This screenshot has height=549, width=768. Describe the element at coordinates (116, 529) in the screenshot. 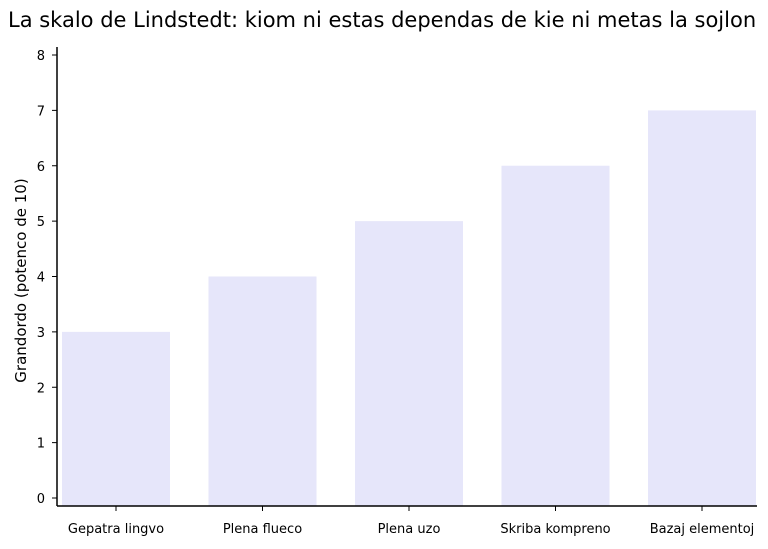

I see `x-tick-label: Gepatra lingvo` at that location.